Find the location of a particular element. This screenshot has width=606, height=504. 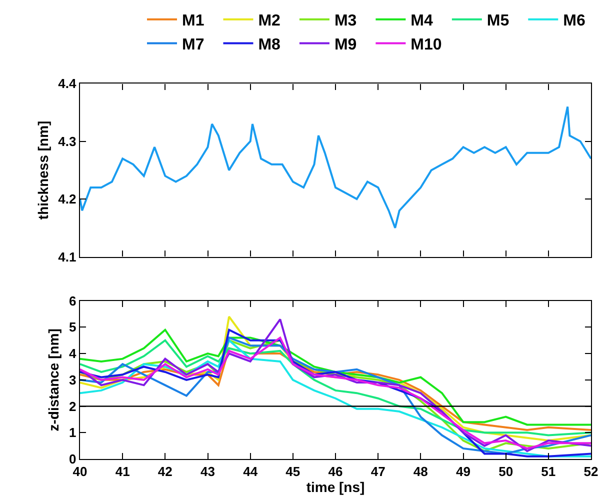

x-tick-label: 47 is located at coordinates (378, 471).